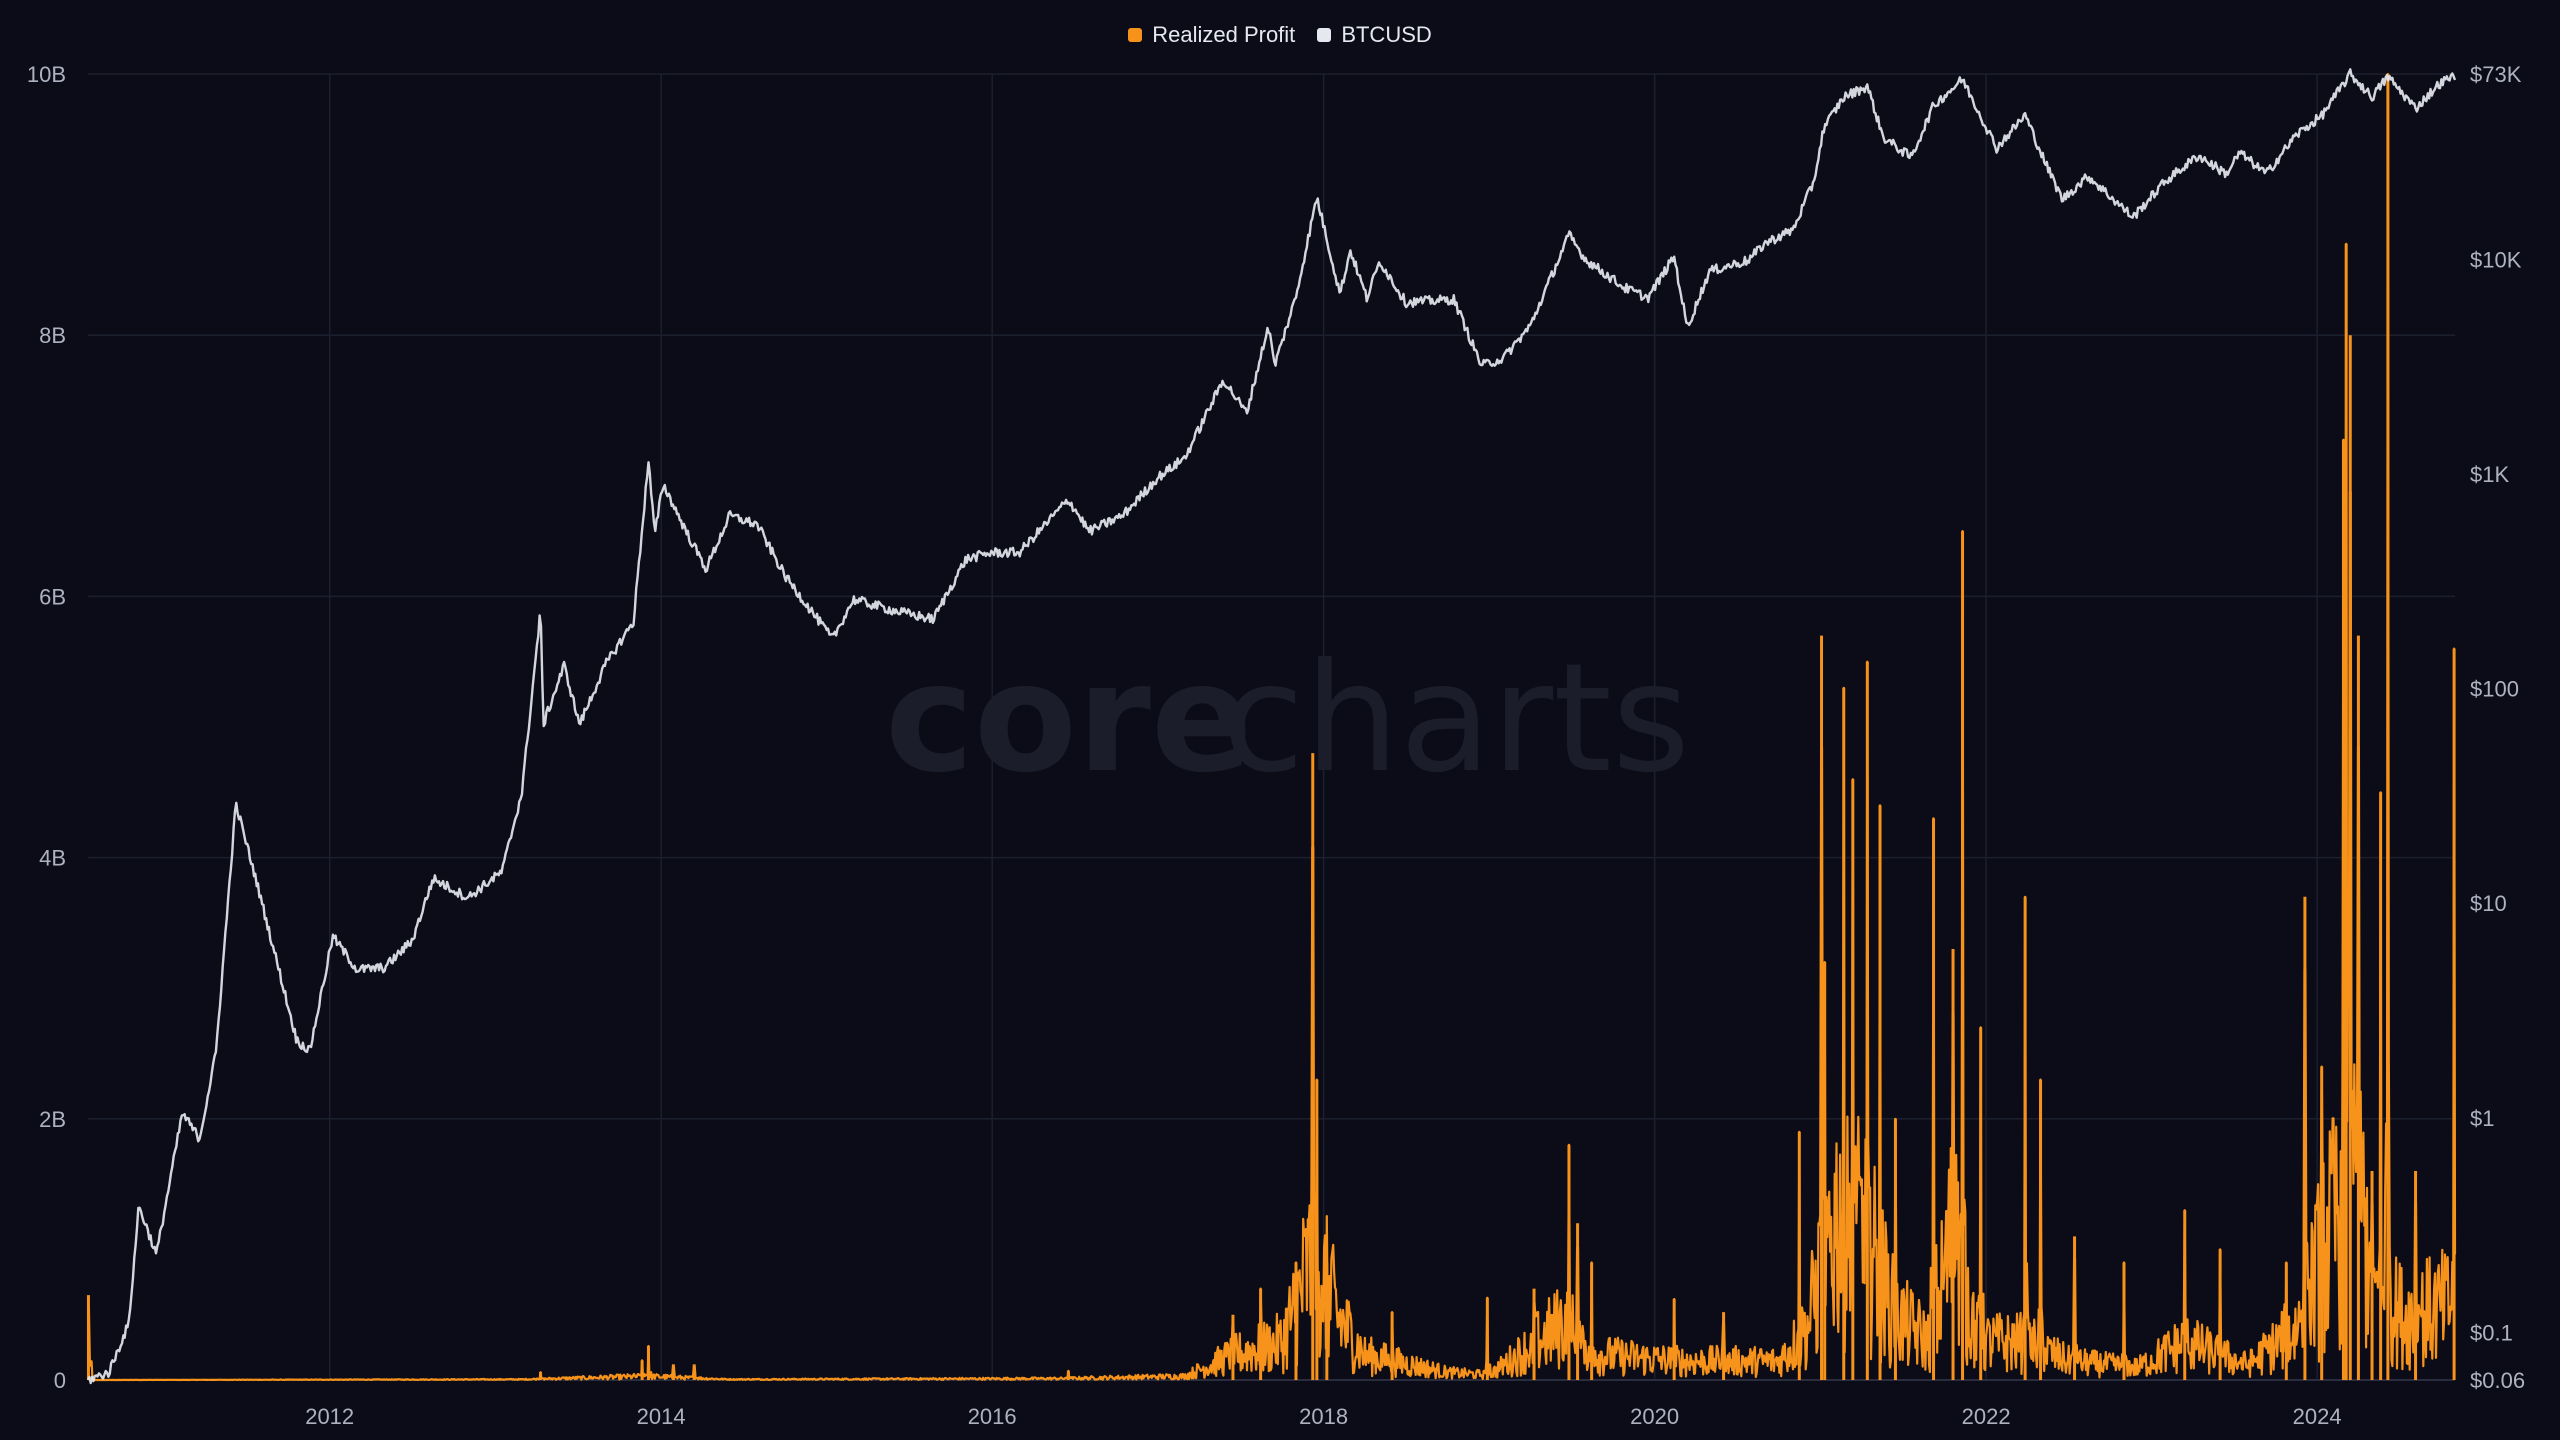 This screenshot has height=1440, width=2560. I want to click on y-tick-right: $10K, so click(2496, 259).